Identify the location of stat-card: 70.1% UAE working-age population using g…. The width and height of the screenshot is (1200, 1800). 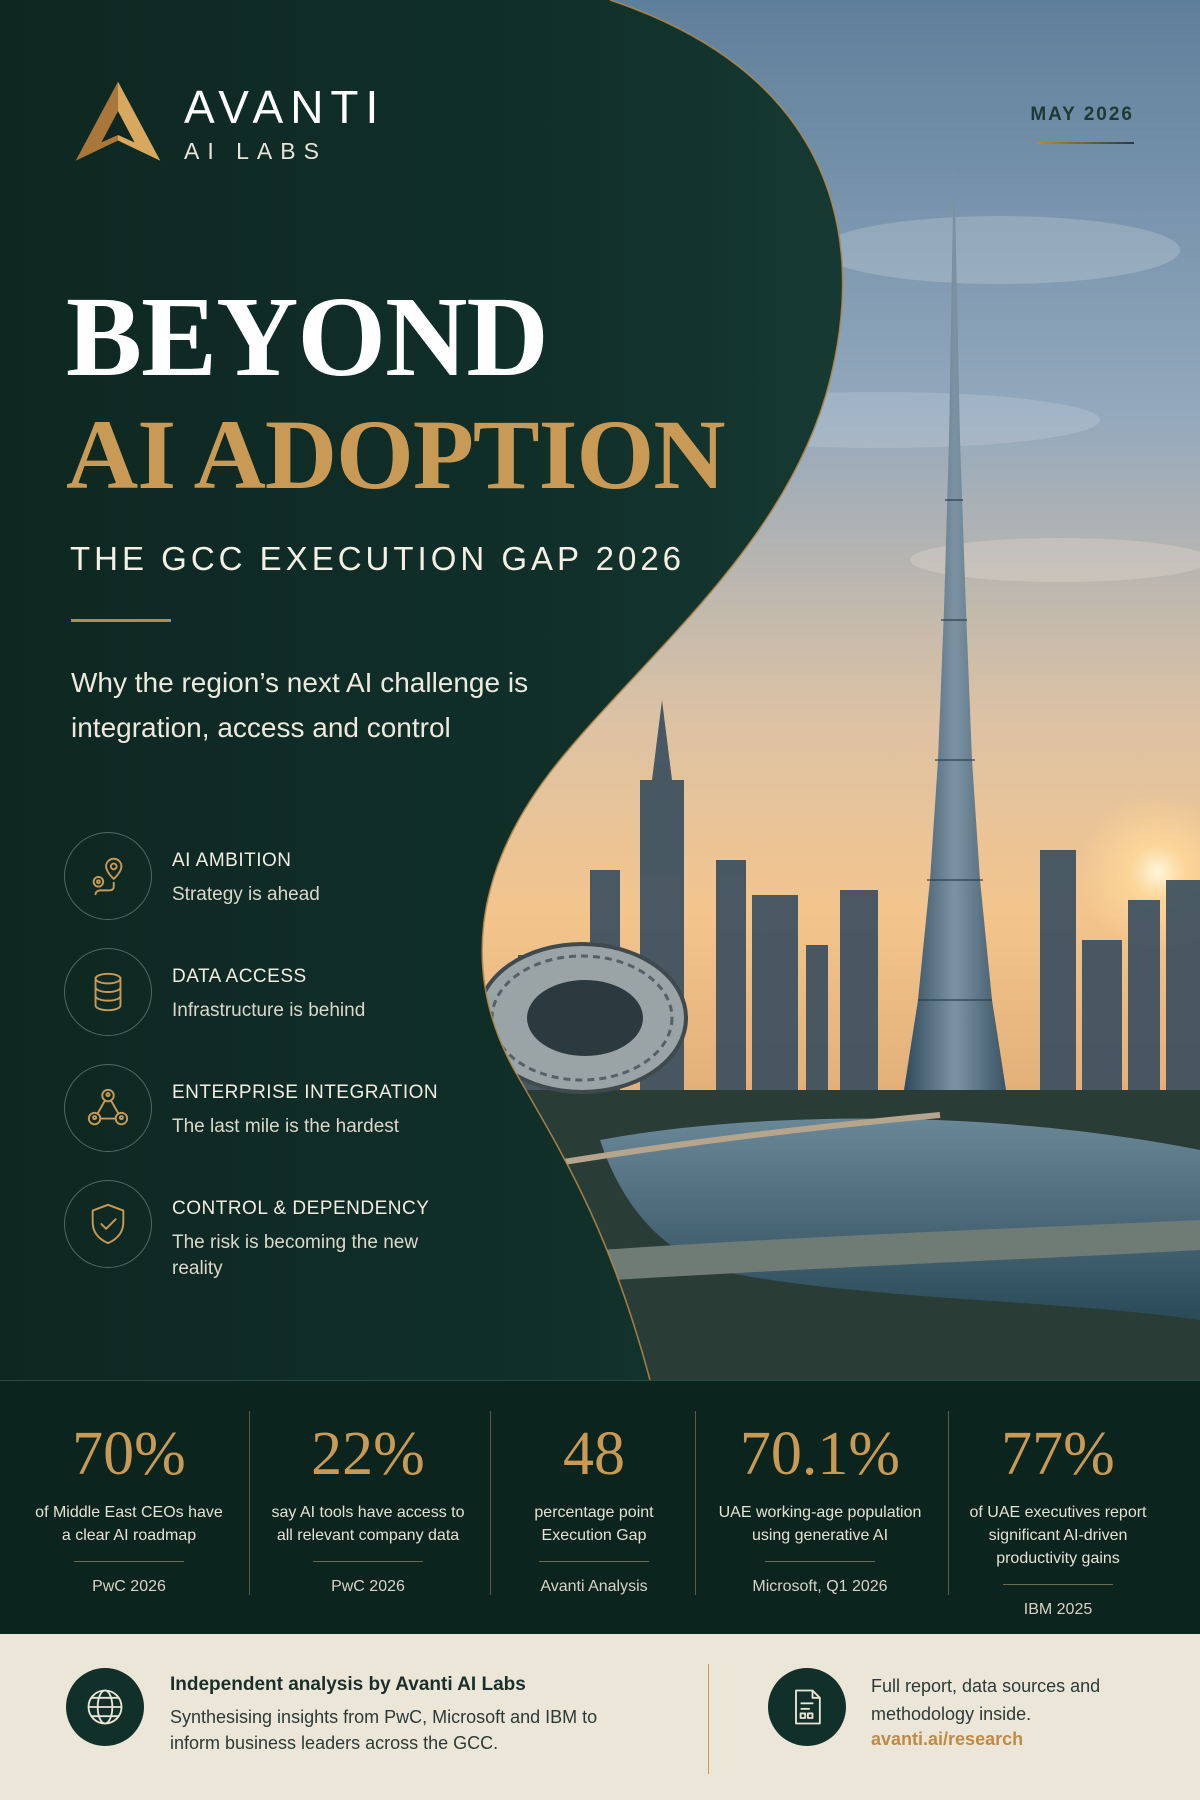
(820, 1508).